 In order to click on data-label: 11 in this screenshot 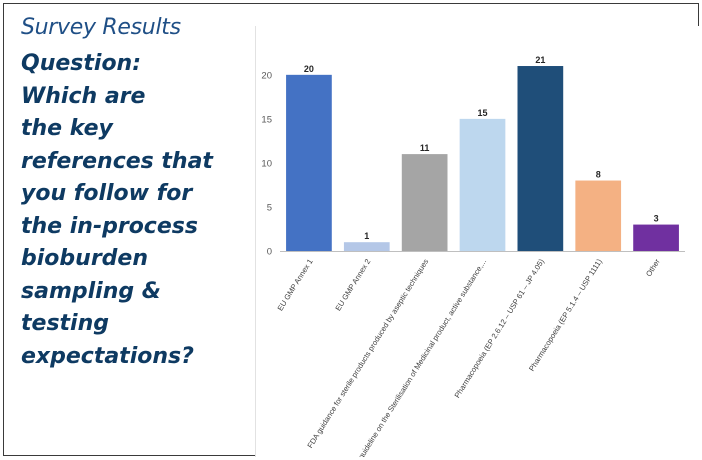, I will do `click(425, 148)`.